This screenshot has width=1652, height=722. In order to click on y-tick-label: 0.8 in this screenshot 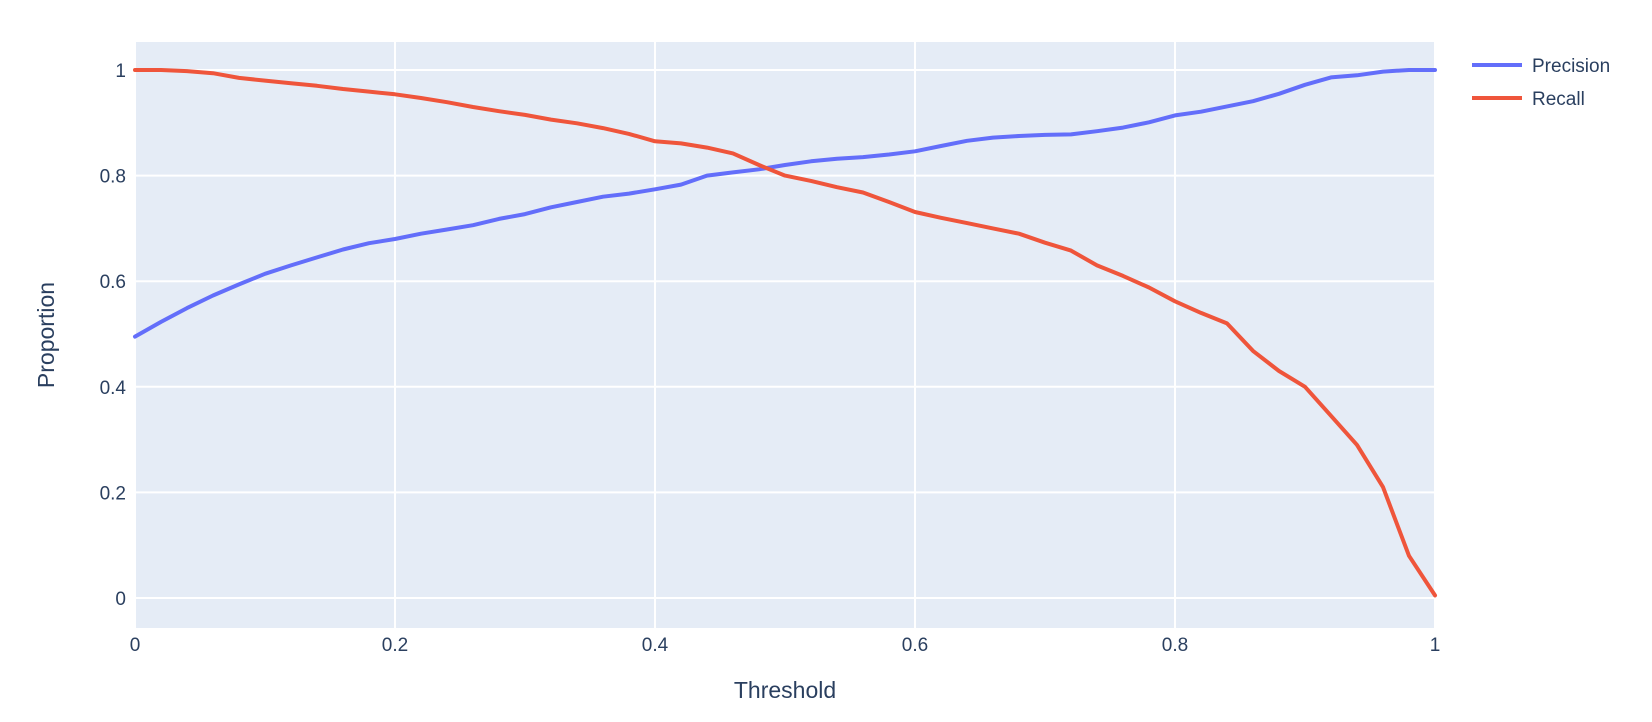, I will do `click(113, 177)`.